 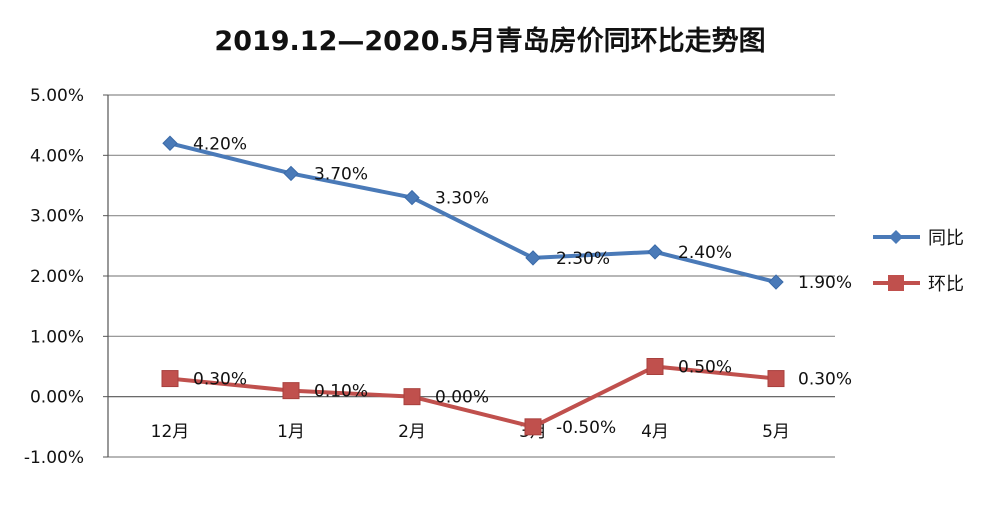 I want to click on x-tick-label: 5月, so click(x=776, y=432).